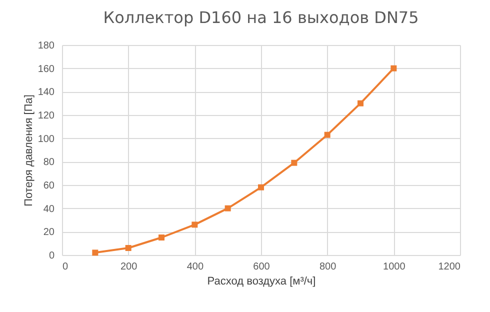  Describe the element at coordinates (261, 282) in the screenshot. I see `x-axis-title: Расход воздуха [м³/ч]` at that location.